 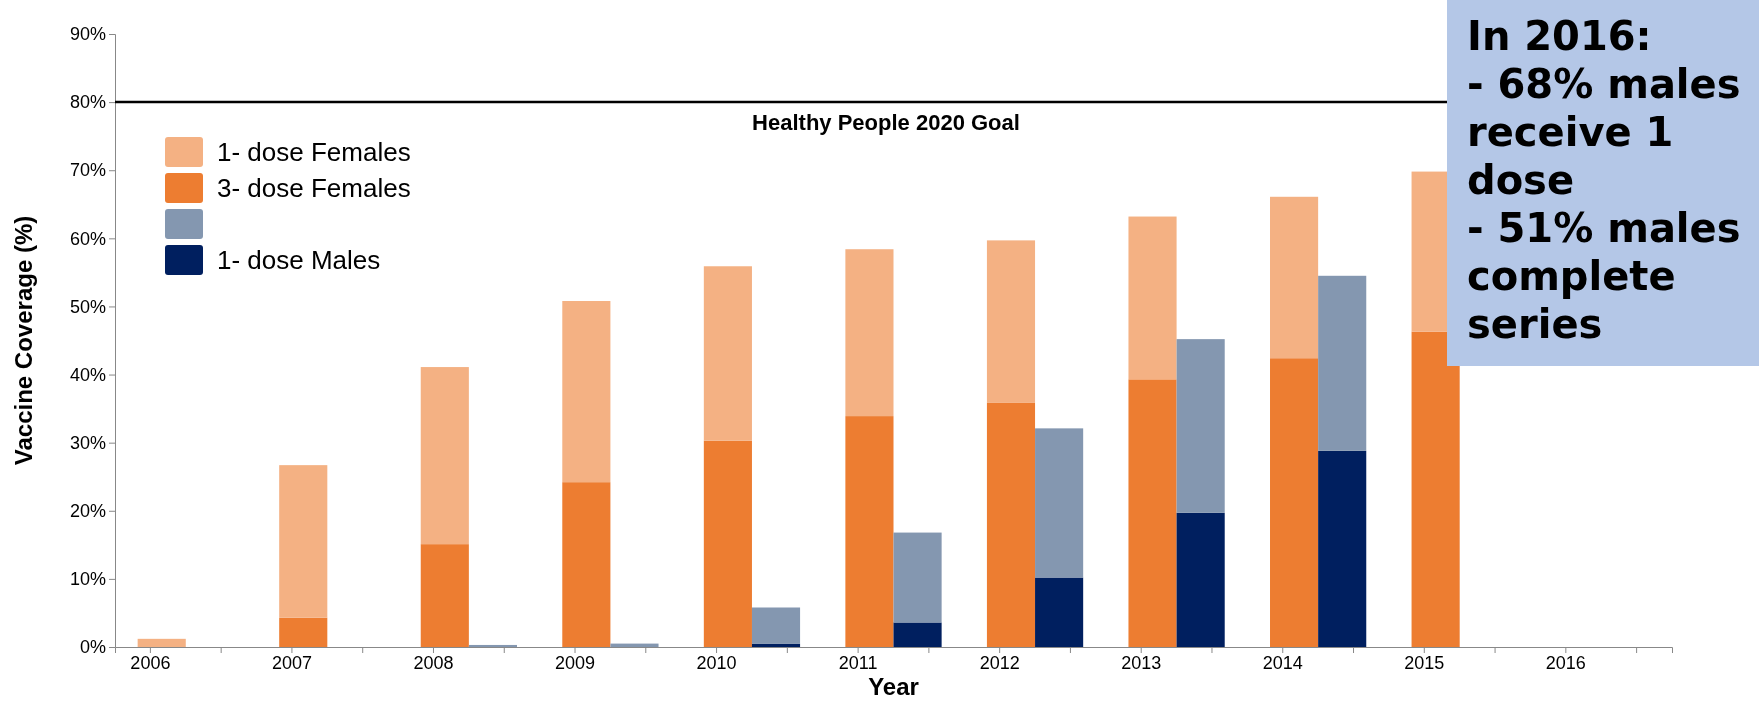 I want to click on y-axis-title: Vaccine Coverage (%), so click(x=23, y=340).